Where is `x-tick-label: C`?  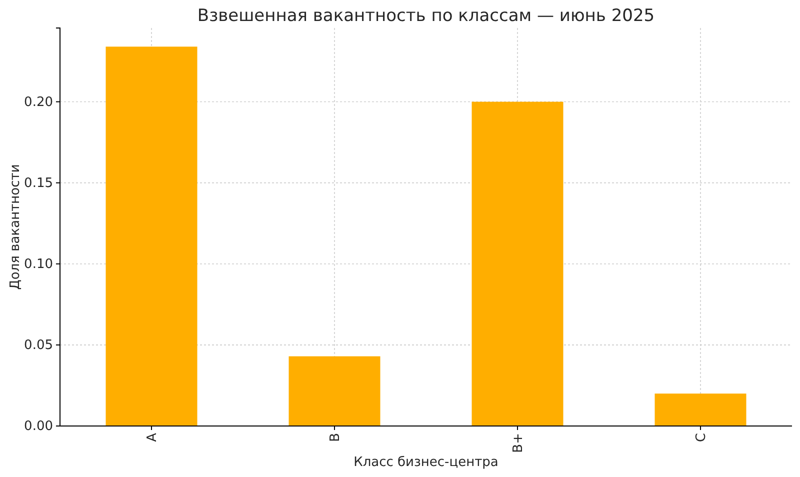
x-tick-label: C is located at coordinates (702, 437).